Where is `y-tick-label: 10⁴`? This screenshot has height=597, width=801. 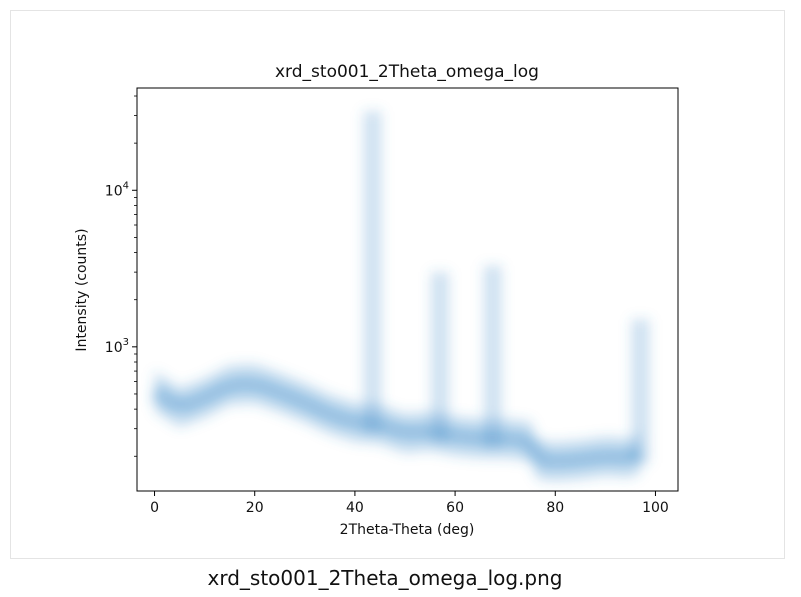 y-tick-label: 10⁴ is located at coordinates (117, 189).